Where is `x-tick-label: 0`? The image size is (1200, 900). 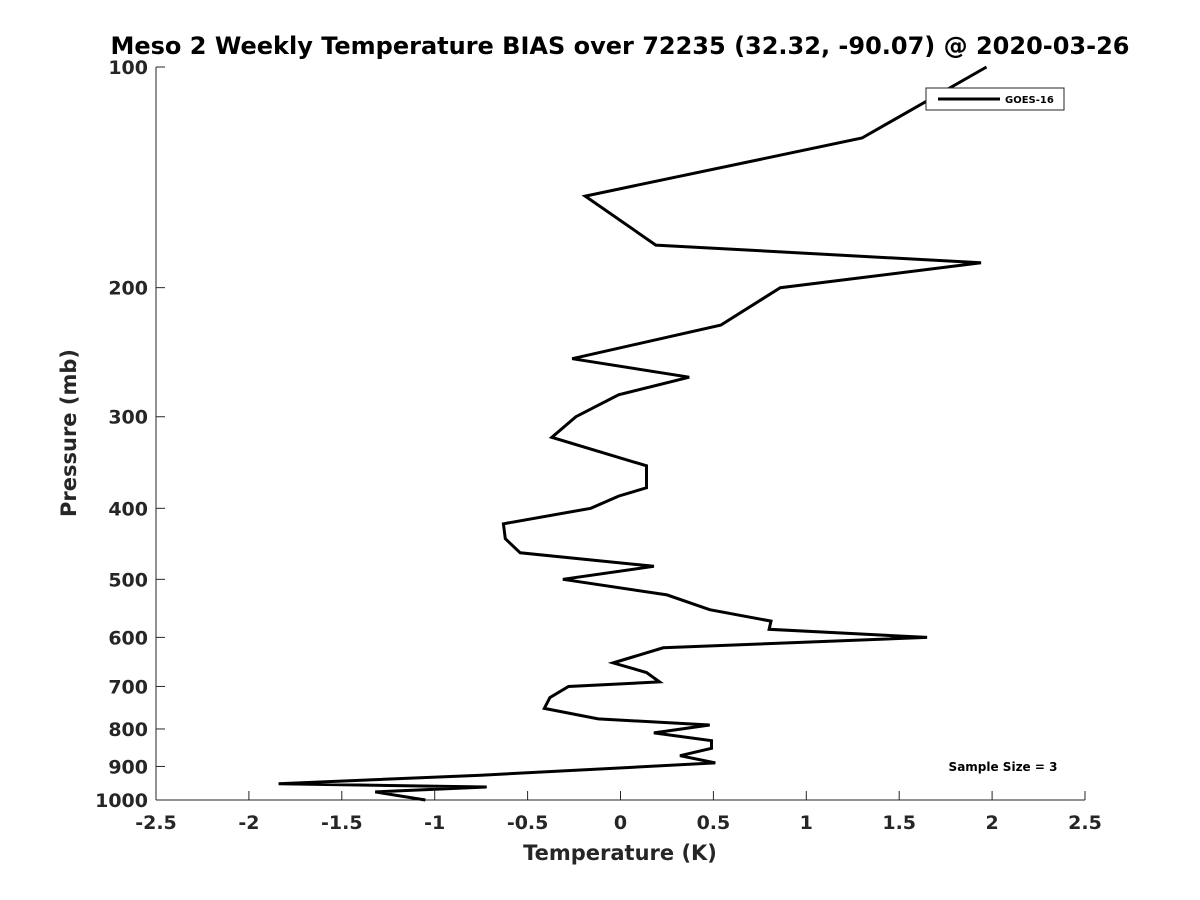
x-tick-label: 0 is located at coordinates (620, 823).